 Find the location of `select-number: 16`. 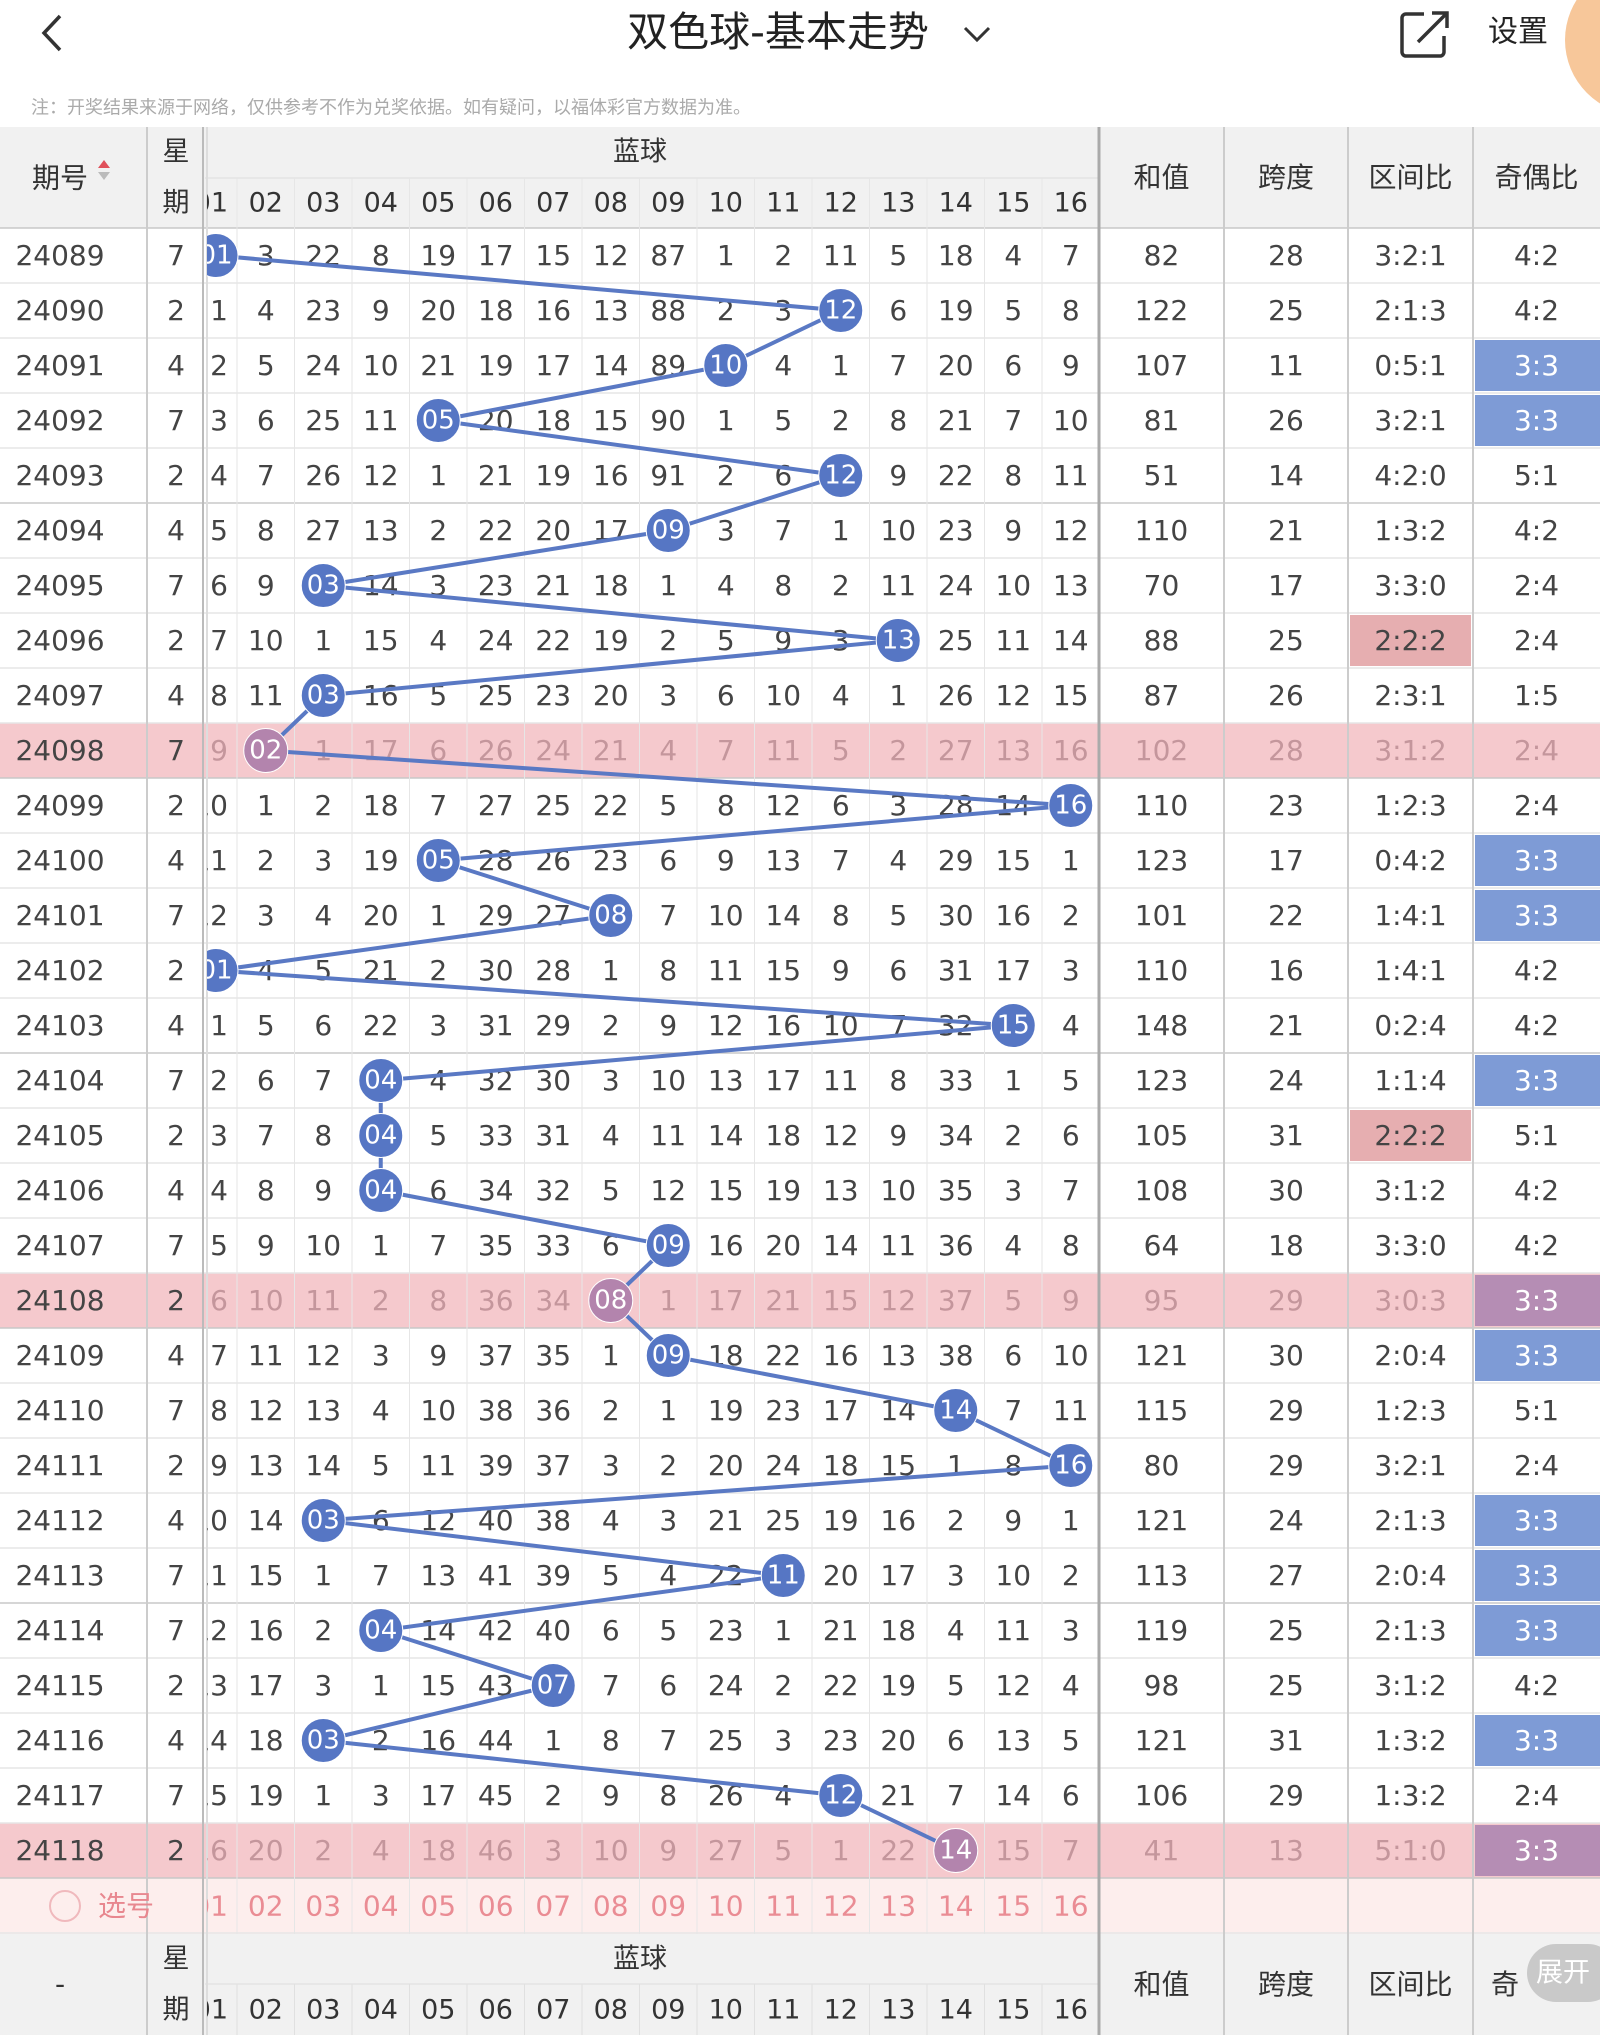

select-number: 16 is located at coordinates (1071, 1906).